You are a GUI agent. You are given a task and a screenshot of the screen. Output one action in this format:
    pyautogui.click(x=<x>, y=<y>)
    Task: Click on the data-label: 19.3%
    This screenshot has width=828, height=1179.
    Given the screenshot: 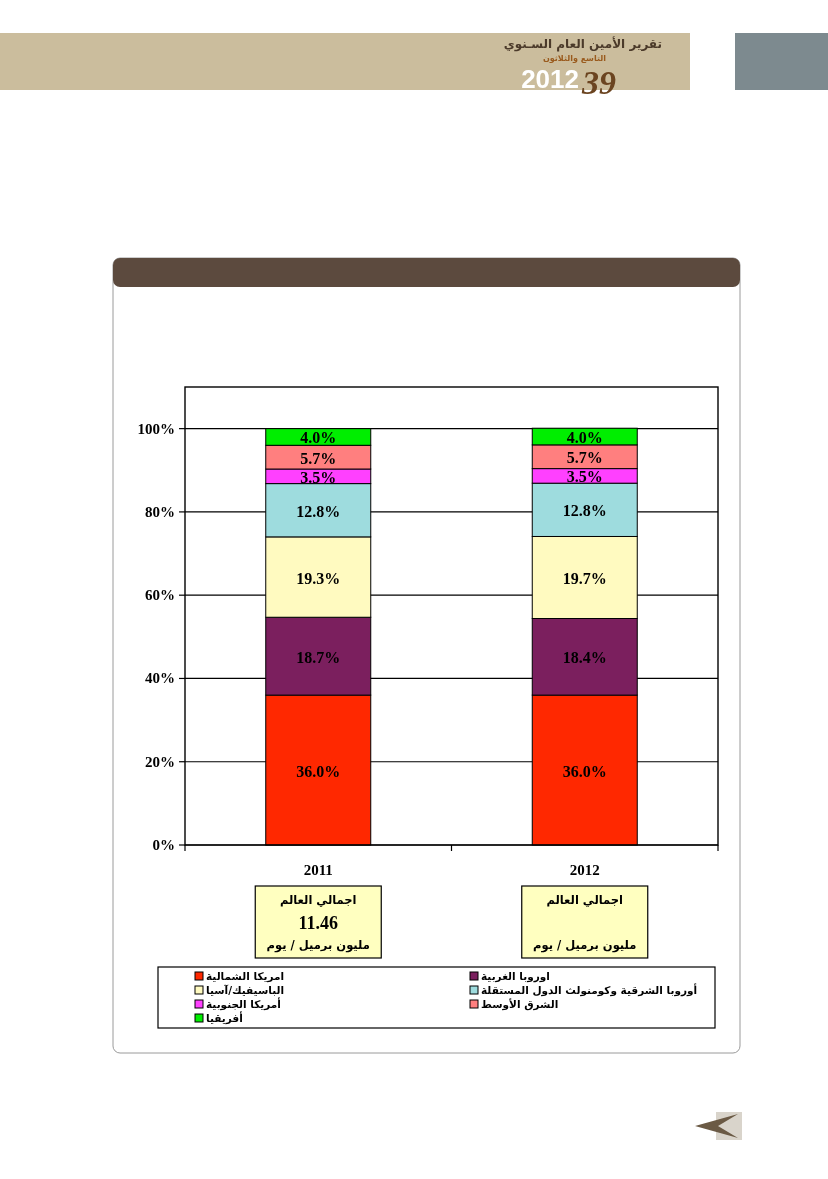 What is the action you would take?
    pyautogui.click(x=318, y=578)
    